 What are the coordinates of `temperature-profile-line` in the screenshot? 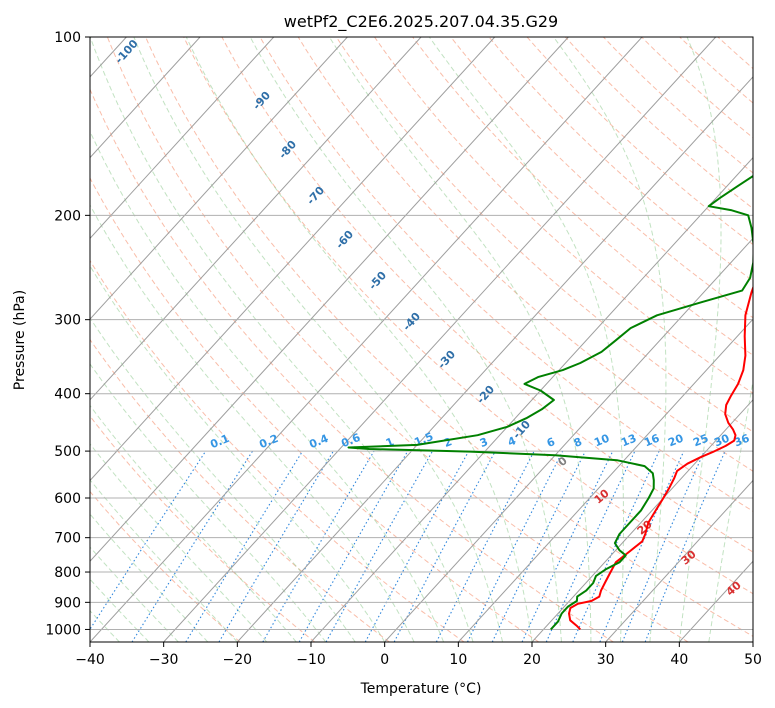 It's located at (660, 458).